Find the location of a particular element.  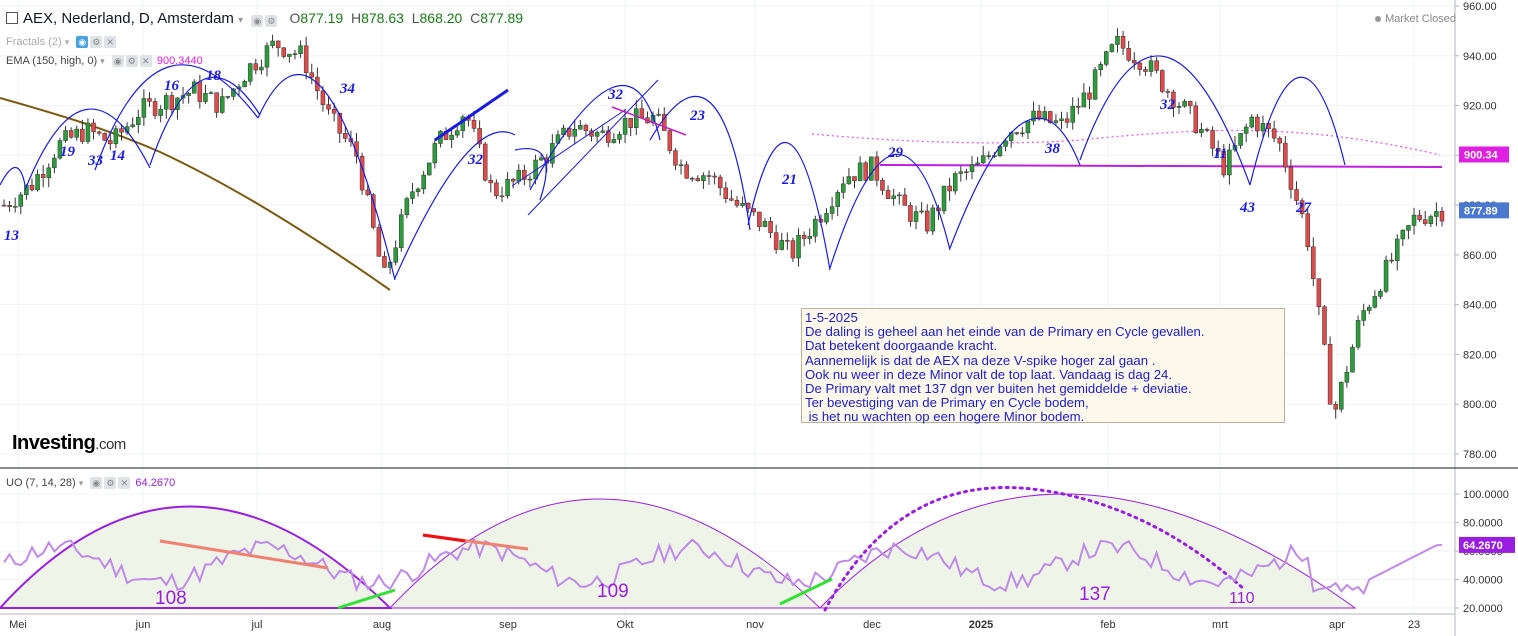

dropdown-icon: ▾ is located at coordinates (241, 20).